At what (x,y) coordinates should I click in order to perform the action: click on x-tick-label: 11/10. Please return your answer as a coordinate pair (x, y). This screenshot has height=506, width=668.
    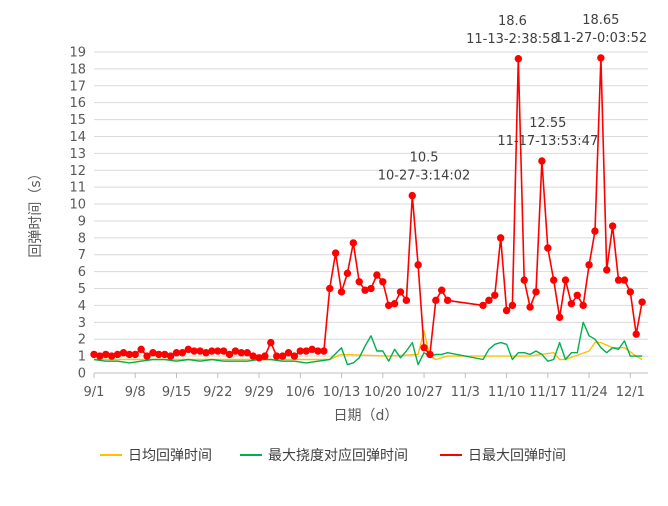
    Looking at the image, I should click on (506, 392).